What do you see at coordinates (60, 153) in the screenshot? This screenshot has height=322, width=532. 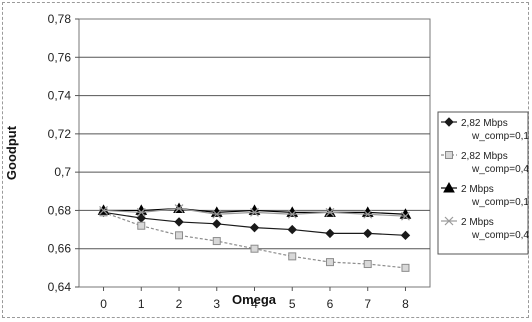 I see `y-tick-labels: 0,64 0,66 0,68 0,7 0,72 0,74 0,76 0,78` at bounding box center [60, 153].